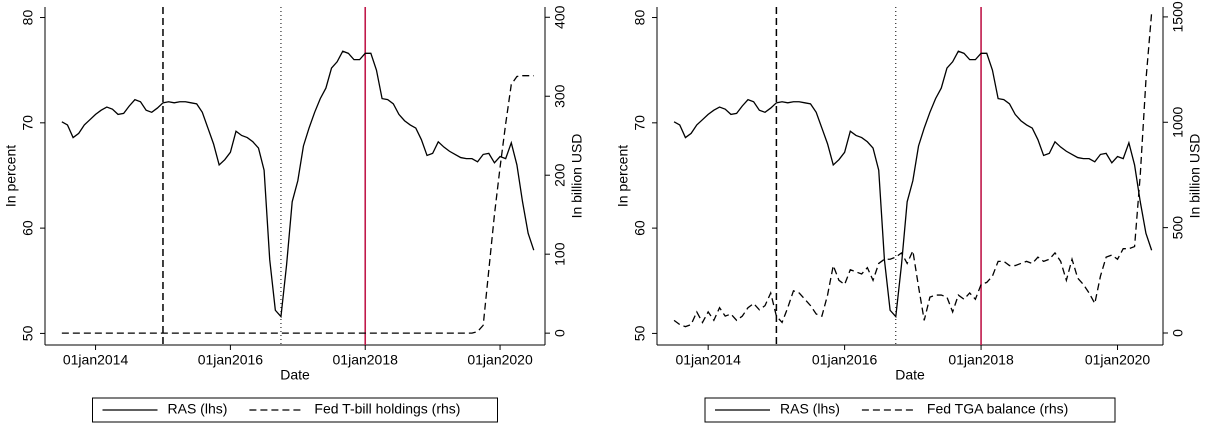  Describe the element at coordinates (560, 254) in the screenshot. I see `y2-tick-label: 100` at that location.